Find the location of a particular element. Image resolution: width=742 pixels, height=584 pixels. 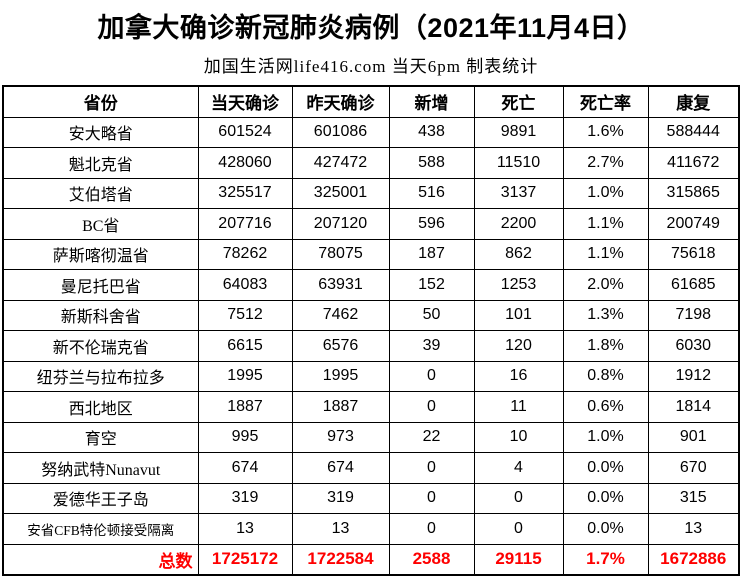

cell-value: 1814 is located at coordinates (693, 407).